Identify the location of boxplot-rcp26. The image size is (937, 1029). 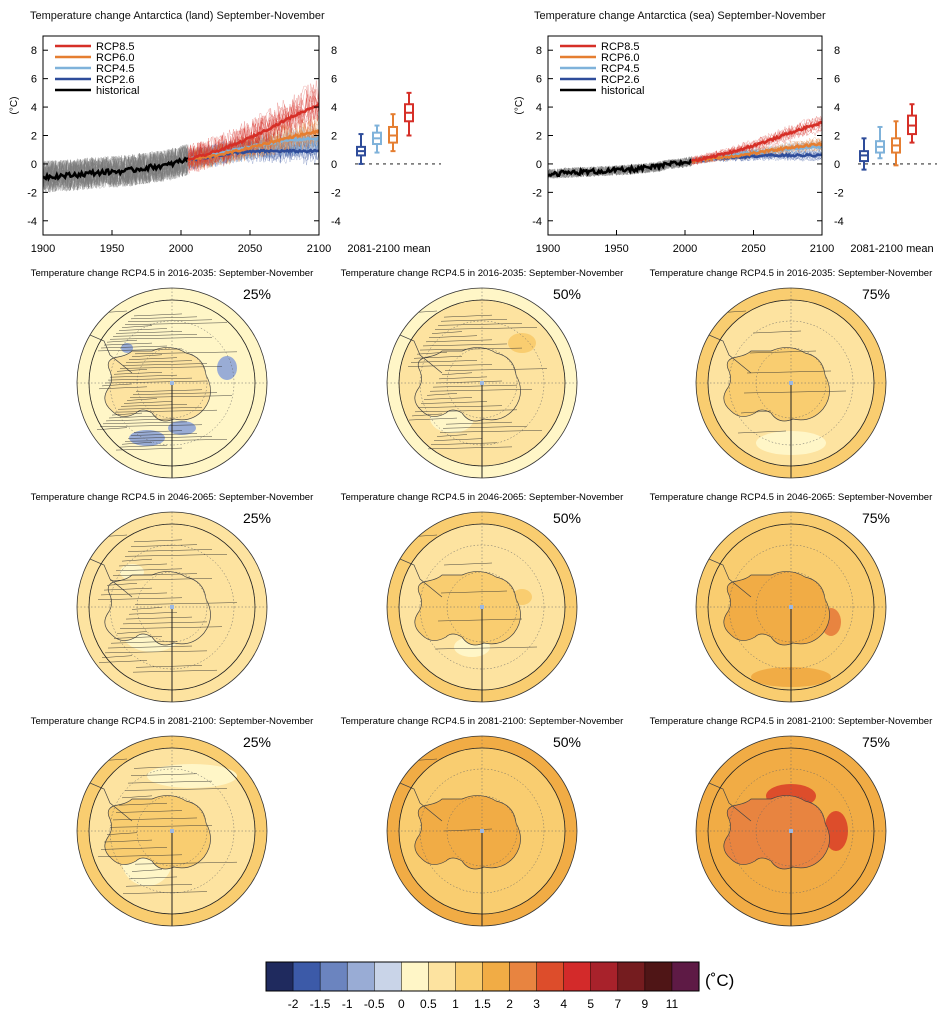
(864, 154).